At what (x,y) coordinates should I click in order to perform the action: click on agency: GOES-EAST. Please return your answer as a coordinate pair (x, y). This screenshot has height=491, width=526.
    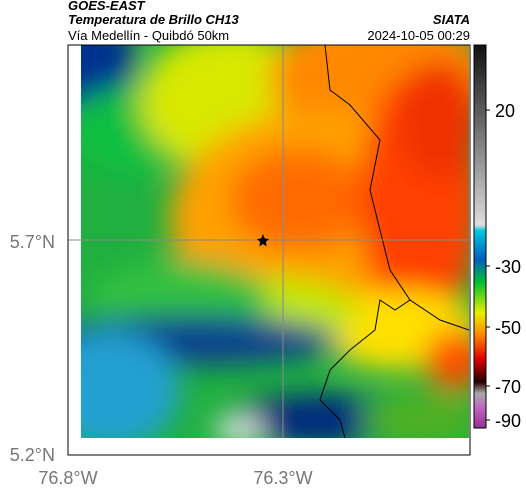
    Looking at the image, I should click on (107, 6).